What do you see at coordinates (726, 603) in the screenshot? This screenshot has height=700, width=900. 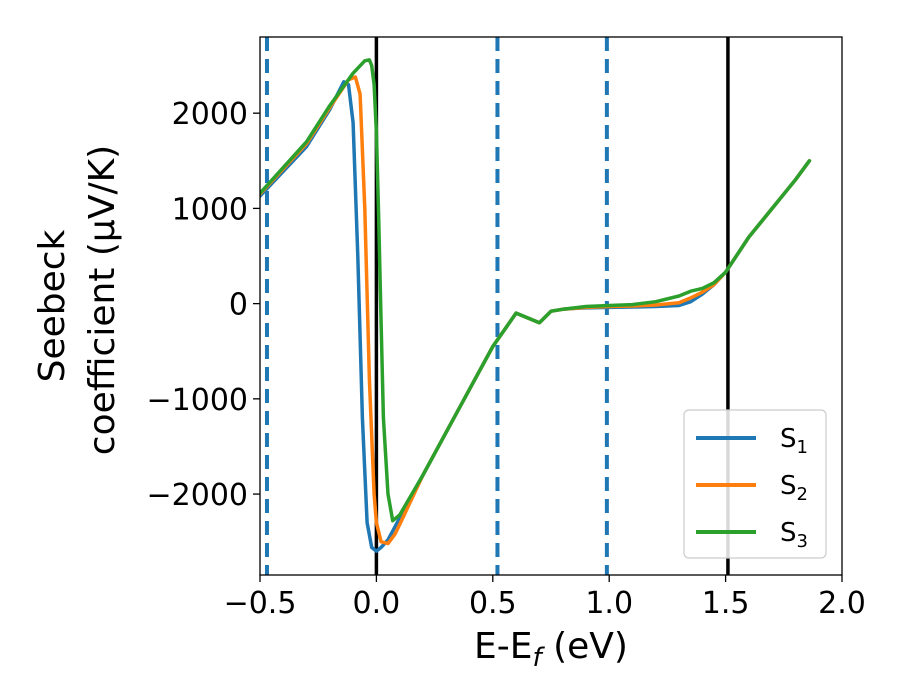 I see `x-tick-label: 1.5` at bounding box center [726, 603].